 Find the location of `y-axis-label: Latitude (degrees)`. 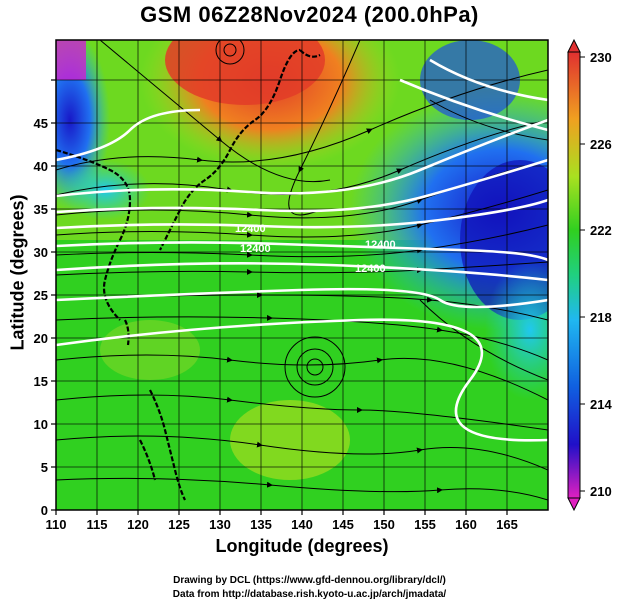

y-axis-label: Latitude (degrees) is located at coordinates (17, 272).